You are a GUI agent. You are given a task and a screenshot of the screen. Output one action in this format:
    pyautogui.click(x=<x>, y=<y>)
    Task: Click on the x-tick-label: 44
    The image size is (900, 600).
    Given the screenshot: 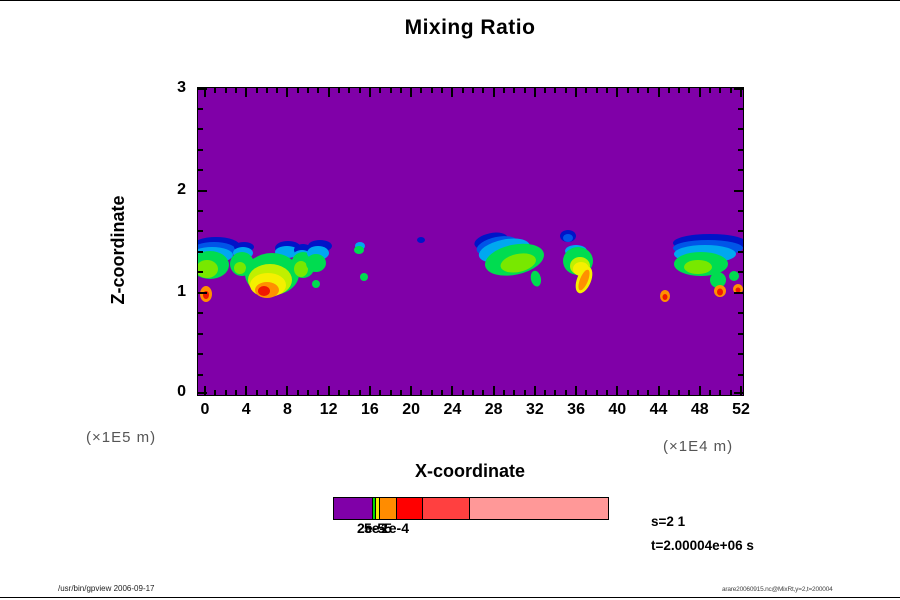 What is the action you would take?
    pyautogui.click(x=658, y=409)
    